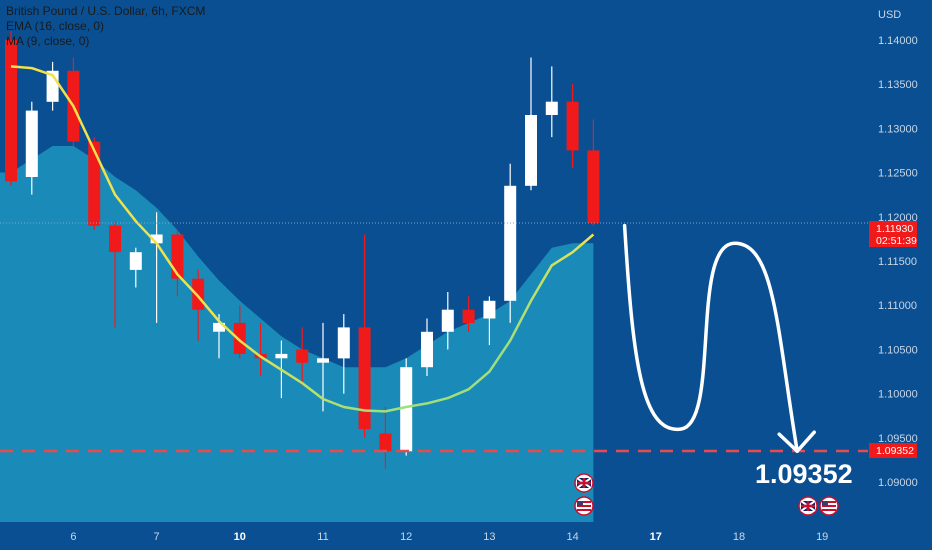  What do you see at coordinates (489, 537) in the screenshot?
I see `time-tick-label: 13` at bounding box center [489, 537].